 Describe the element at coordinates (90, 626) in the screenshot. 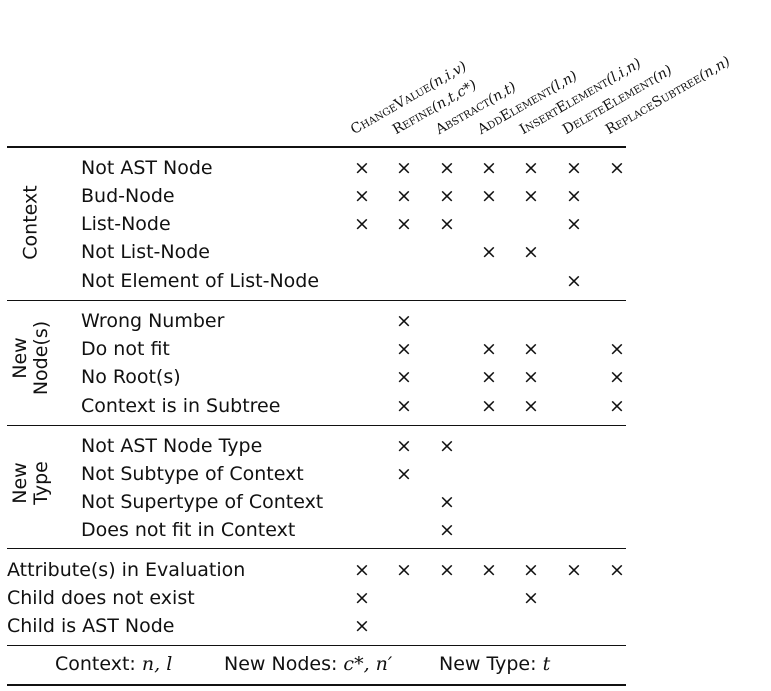

I see `row-label: Child is AST Node` at that location.